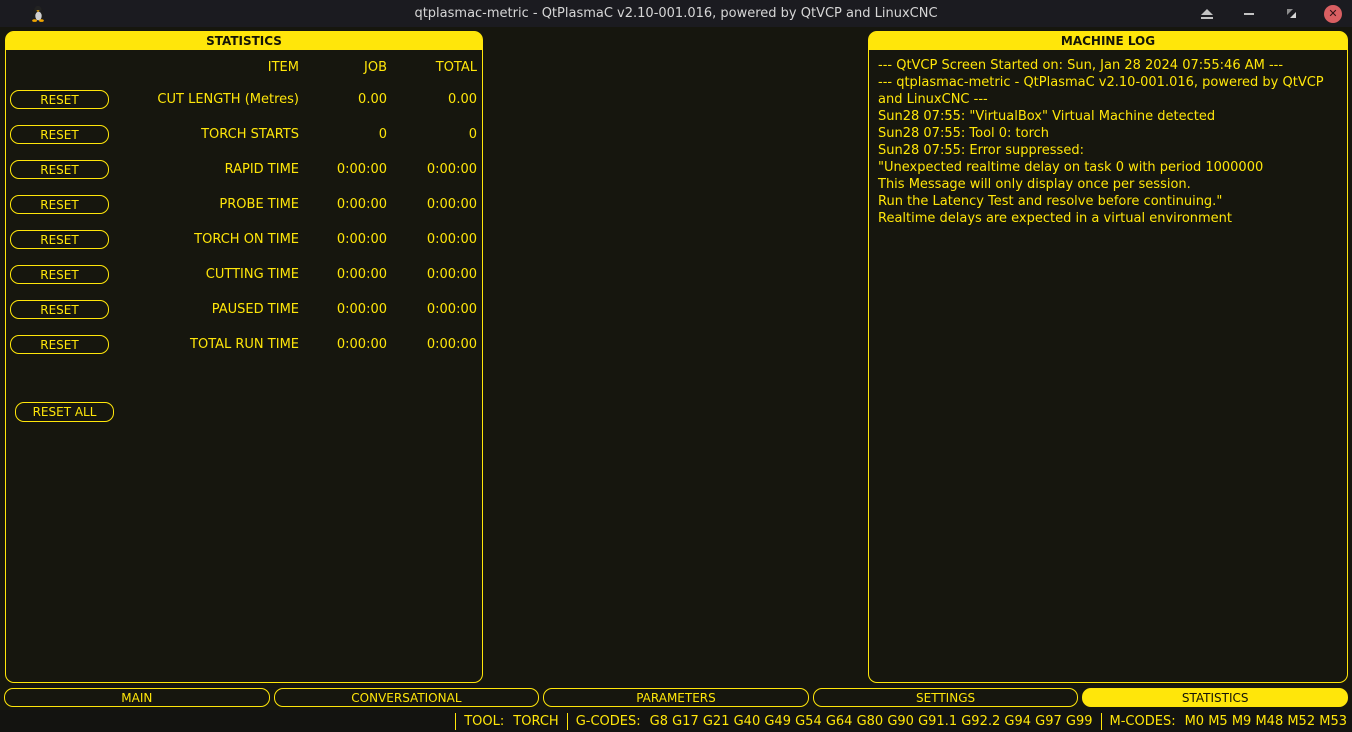 The height and width of the screenshot is (732, 1352). I want to click on restore-button, so click(1291, 14).